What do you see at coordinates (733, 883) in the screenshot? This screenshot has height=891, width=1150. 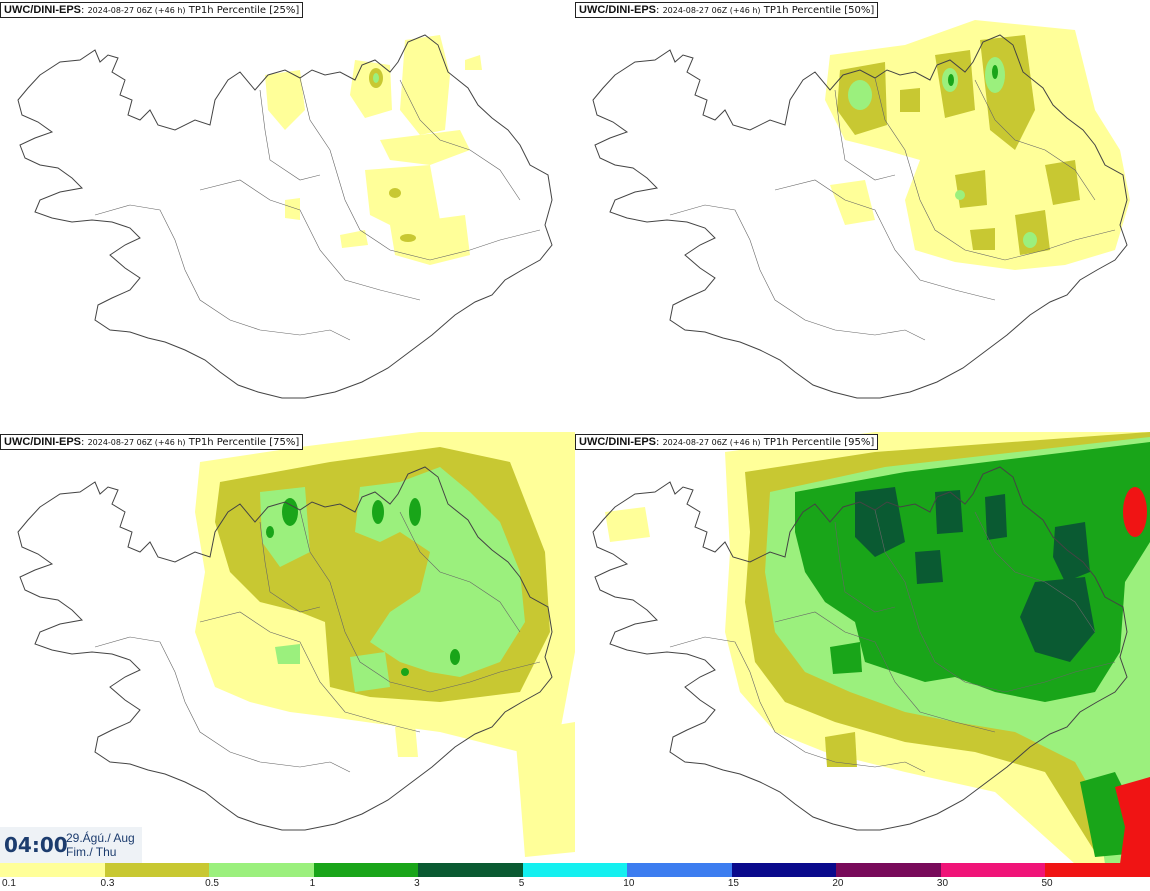 I see `legend-label: 15` at bounding box center [733, 883].